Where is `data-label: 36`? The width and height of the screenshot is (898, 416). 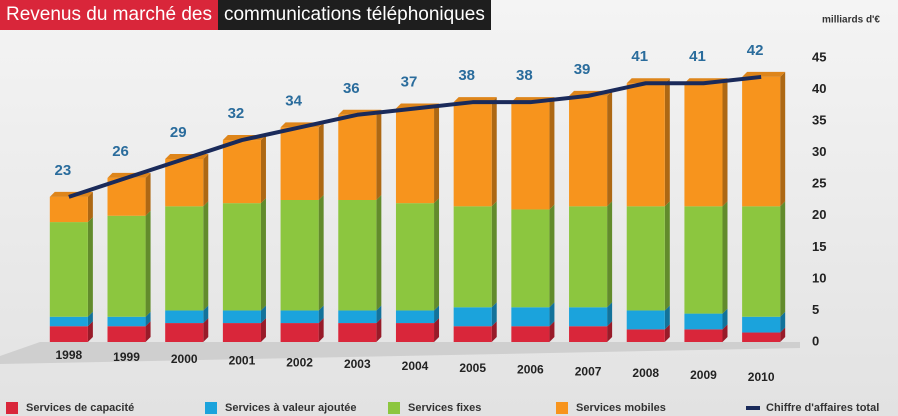 data-label: 36 is located at coordinates (351, 88).